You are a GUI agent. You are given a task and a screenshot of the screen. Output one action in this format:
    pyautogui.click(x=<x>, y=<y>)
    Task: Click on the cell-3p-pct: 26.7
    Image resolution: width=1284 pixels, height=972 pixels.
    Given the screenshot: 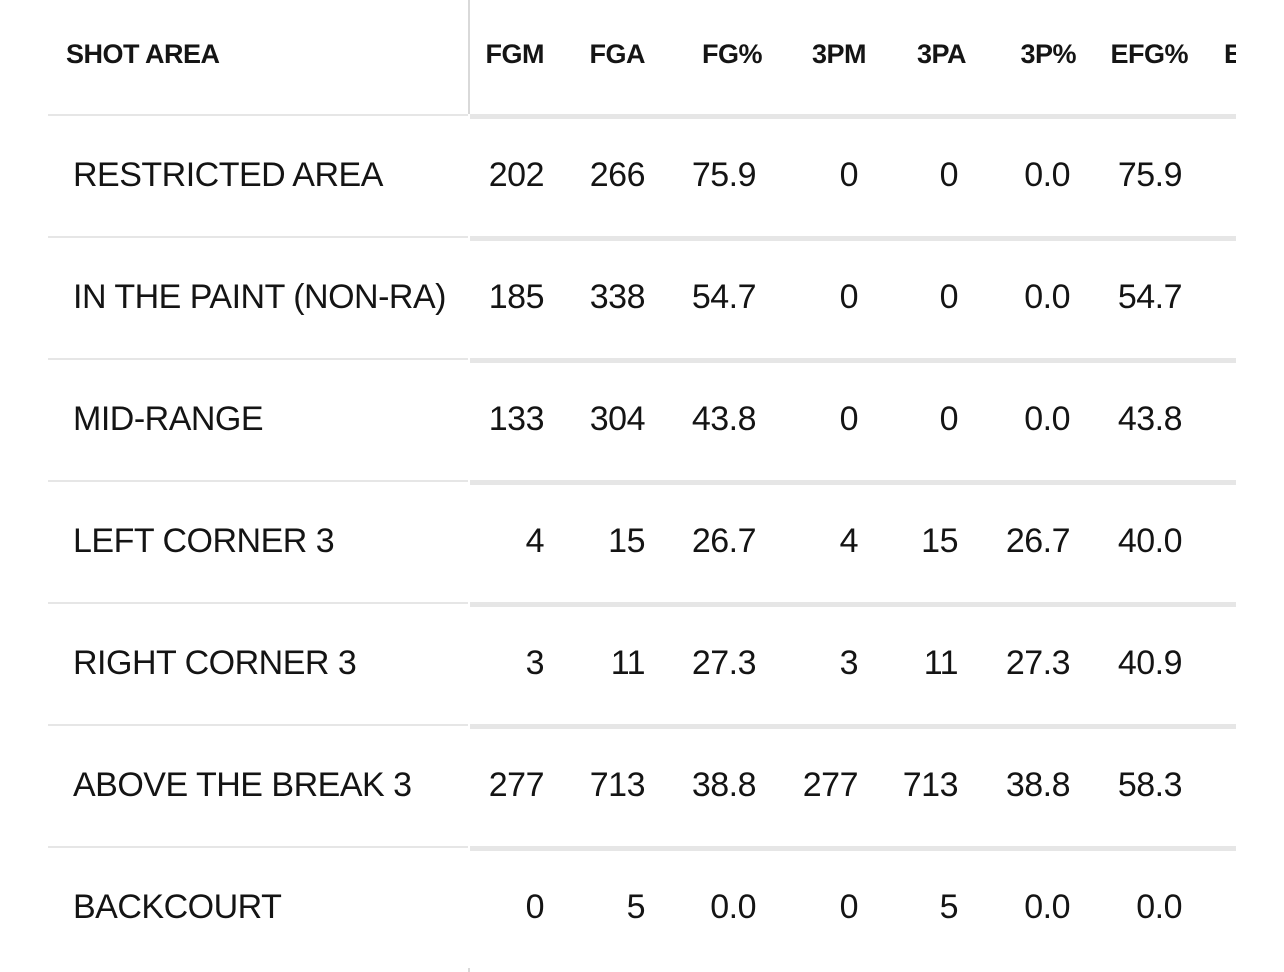 What is the action you would take?
    pyautogui.click(x=1038, y=540)
    